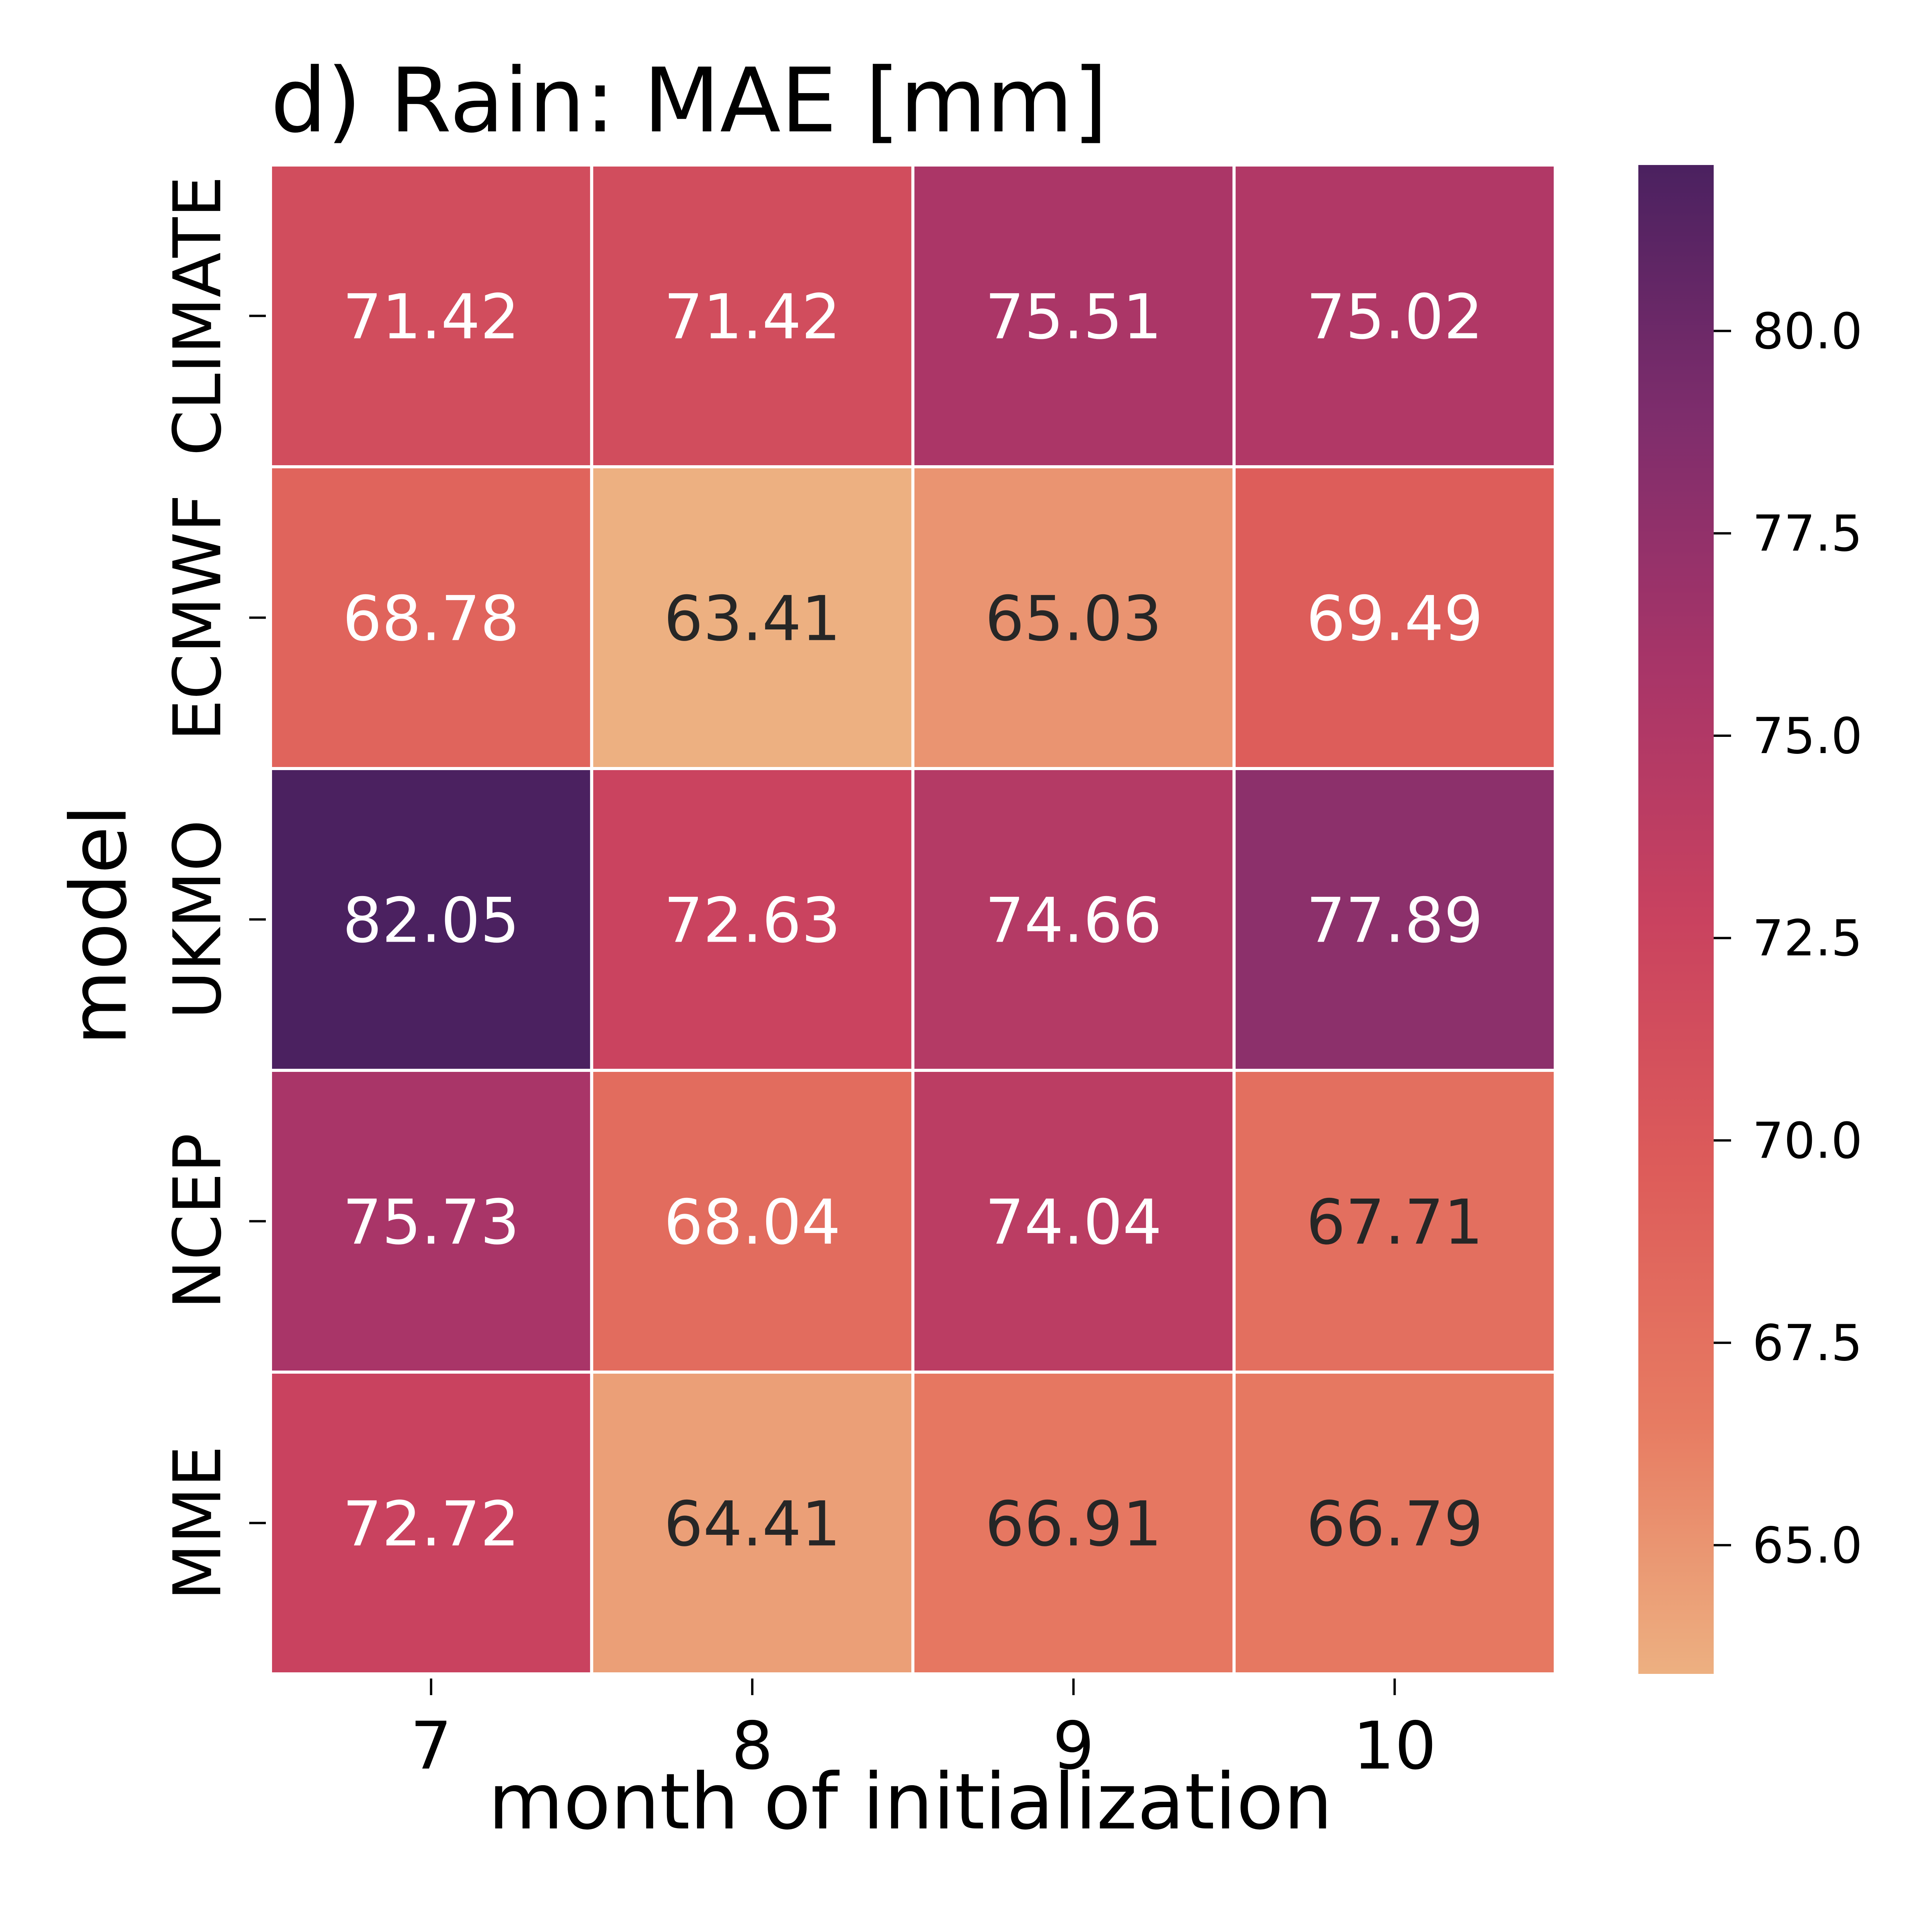 The width and height of the screenshot is (1932, 1932). I want to click on cell-value-label: 75.02, so click(1395, 317).